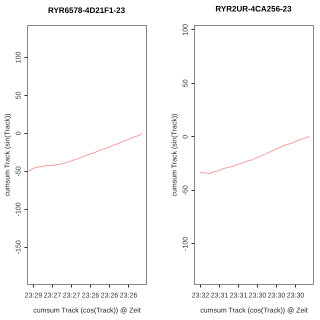  What do you see at coordinates (87, 10) in the screenshot?
I see `chart-title: RYR6578-4D21F1-23` at bounding box center [87, 10].